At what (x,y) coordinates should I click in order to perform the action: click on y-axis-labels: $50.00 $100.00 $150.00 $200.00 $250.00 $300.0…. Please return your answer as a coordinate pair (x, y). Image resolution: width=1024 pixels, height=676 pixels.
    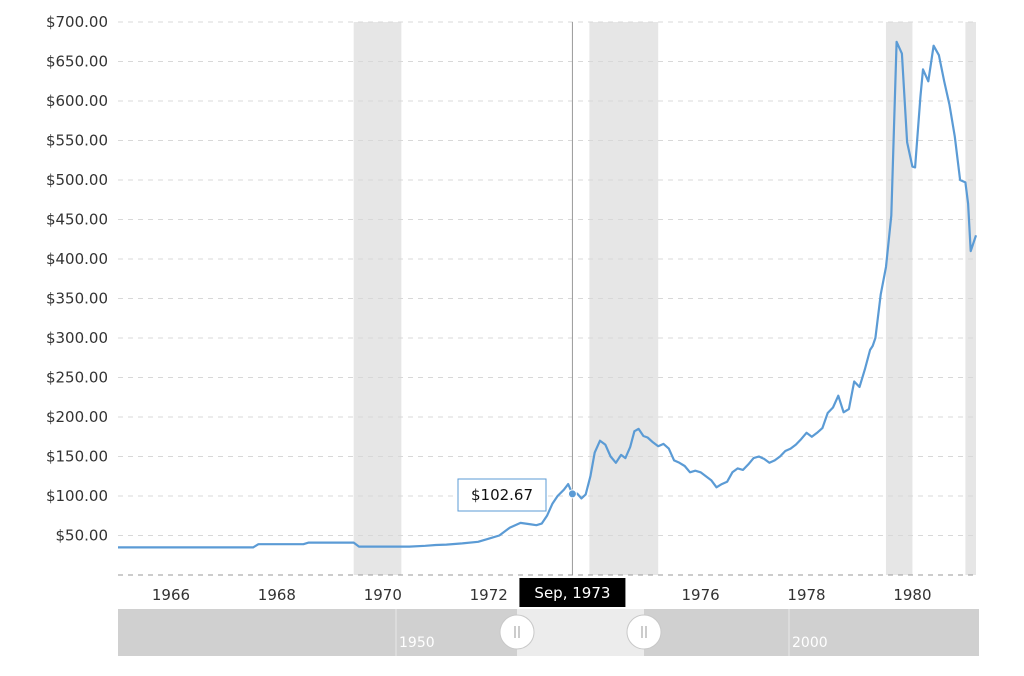
    Looking at the image, I should click on (77, 279).